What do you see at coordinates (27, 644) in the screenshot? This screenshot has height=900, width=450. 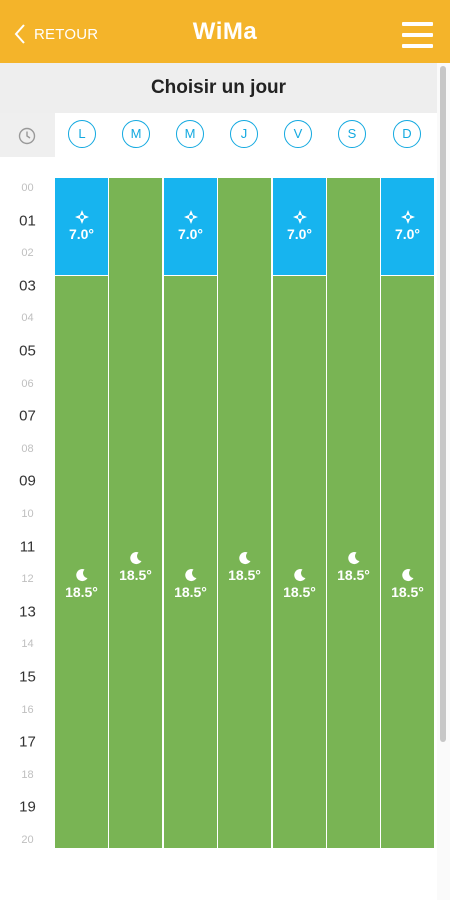 I see `hour-label: 14` at bounding box center [27, 644].